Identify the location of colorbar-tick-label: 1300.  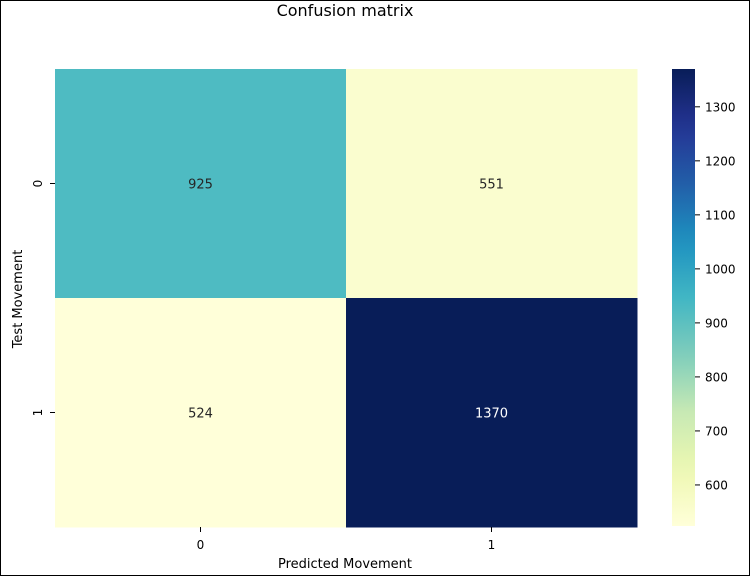
(720, 107).